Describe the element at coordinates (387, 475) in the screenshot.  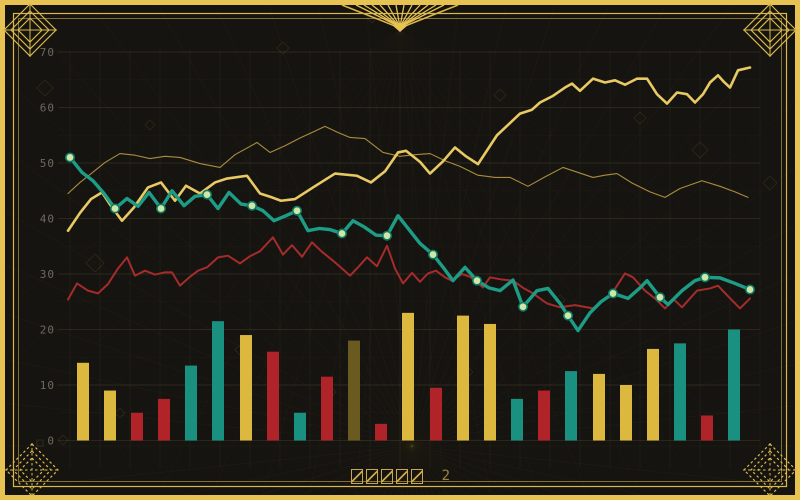
I see `caption-glyph-boxes` at that location.